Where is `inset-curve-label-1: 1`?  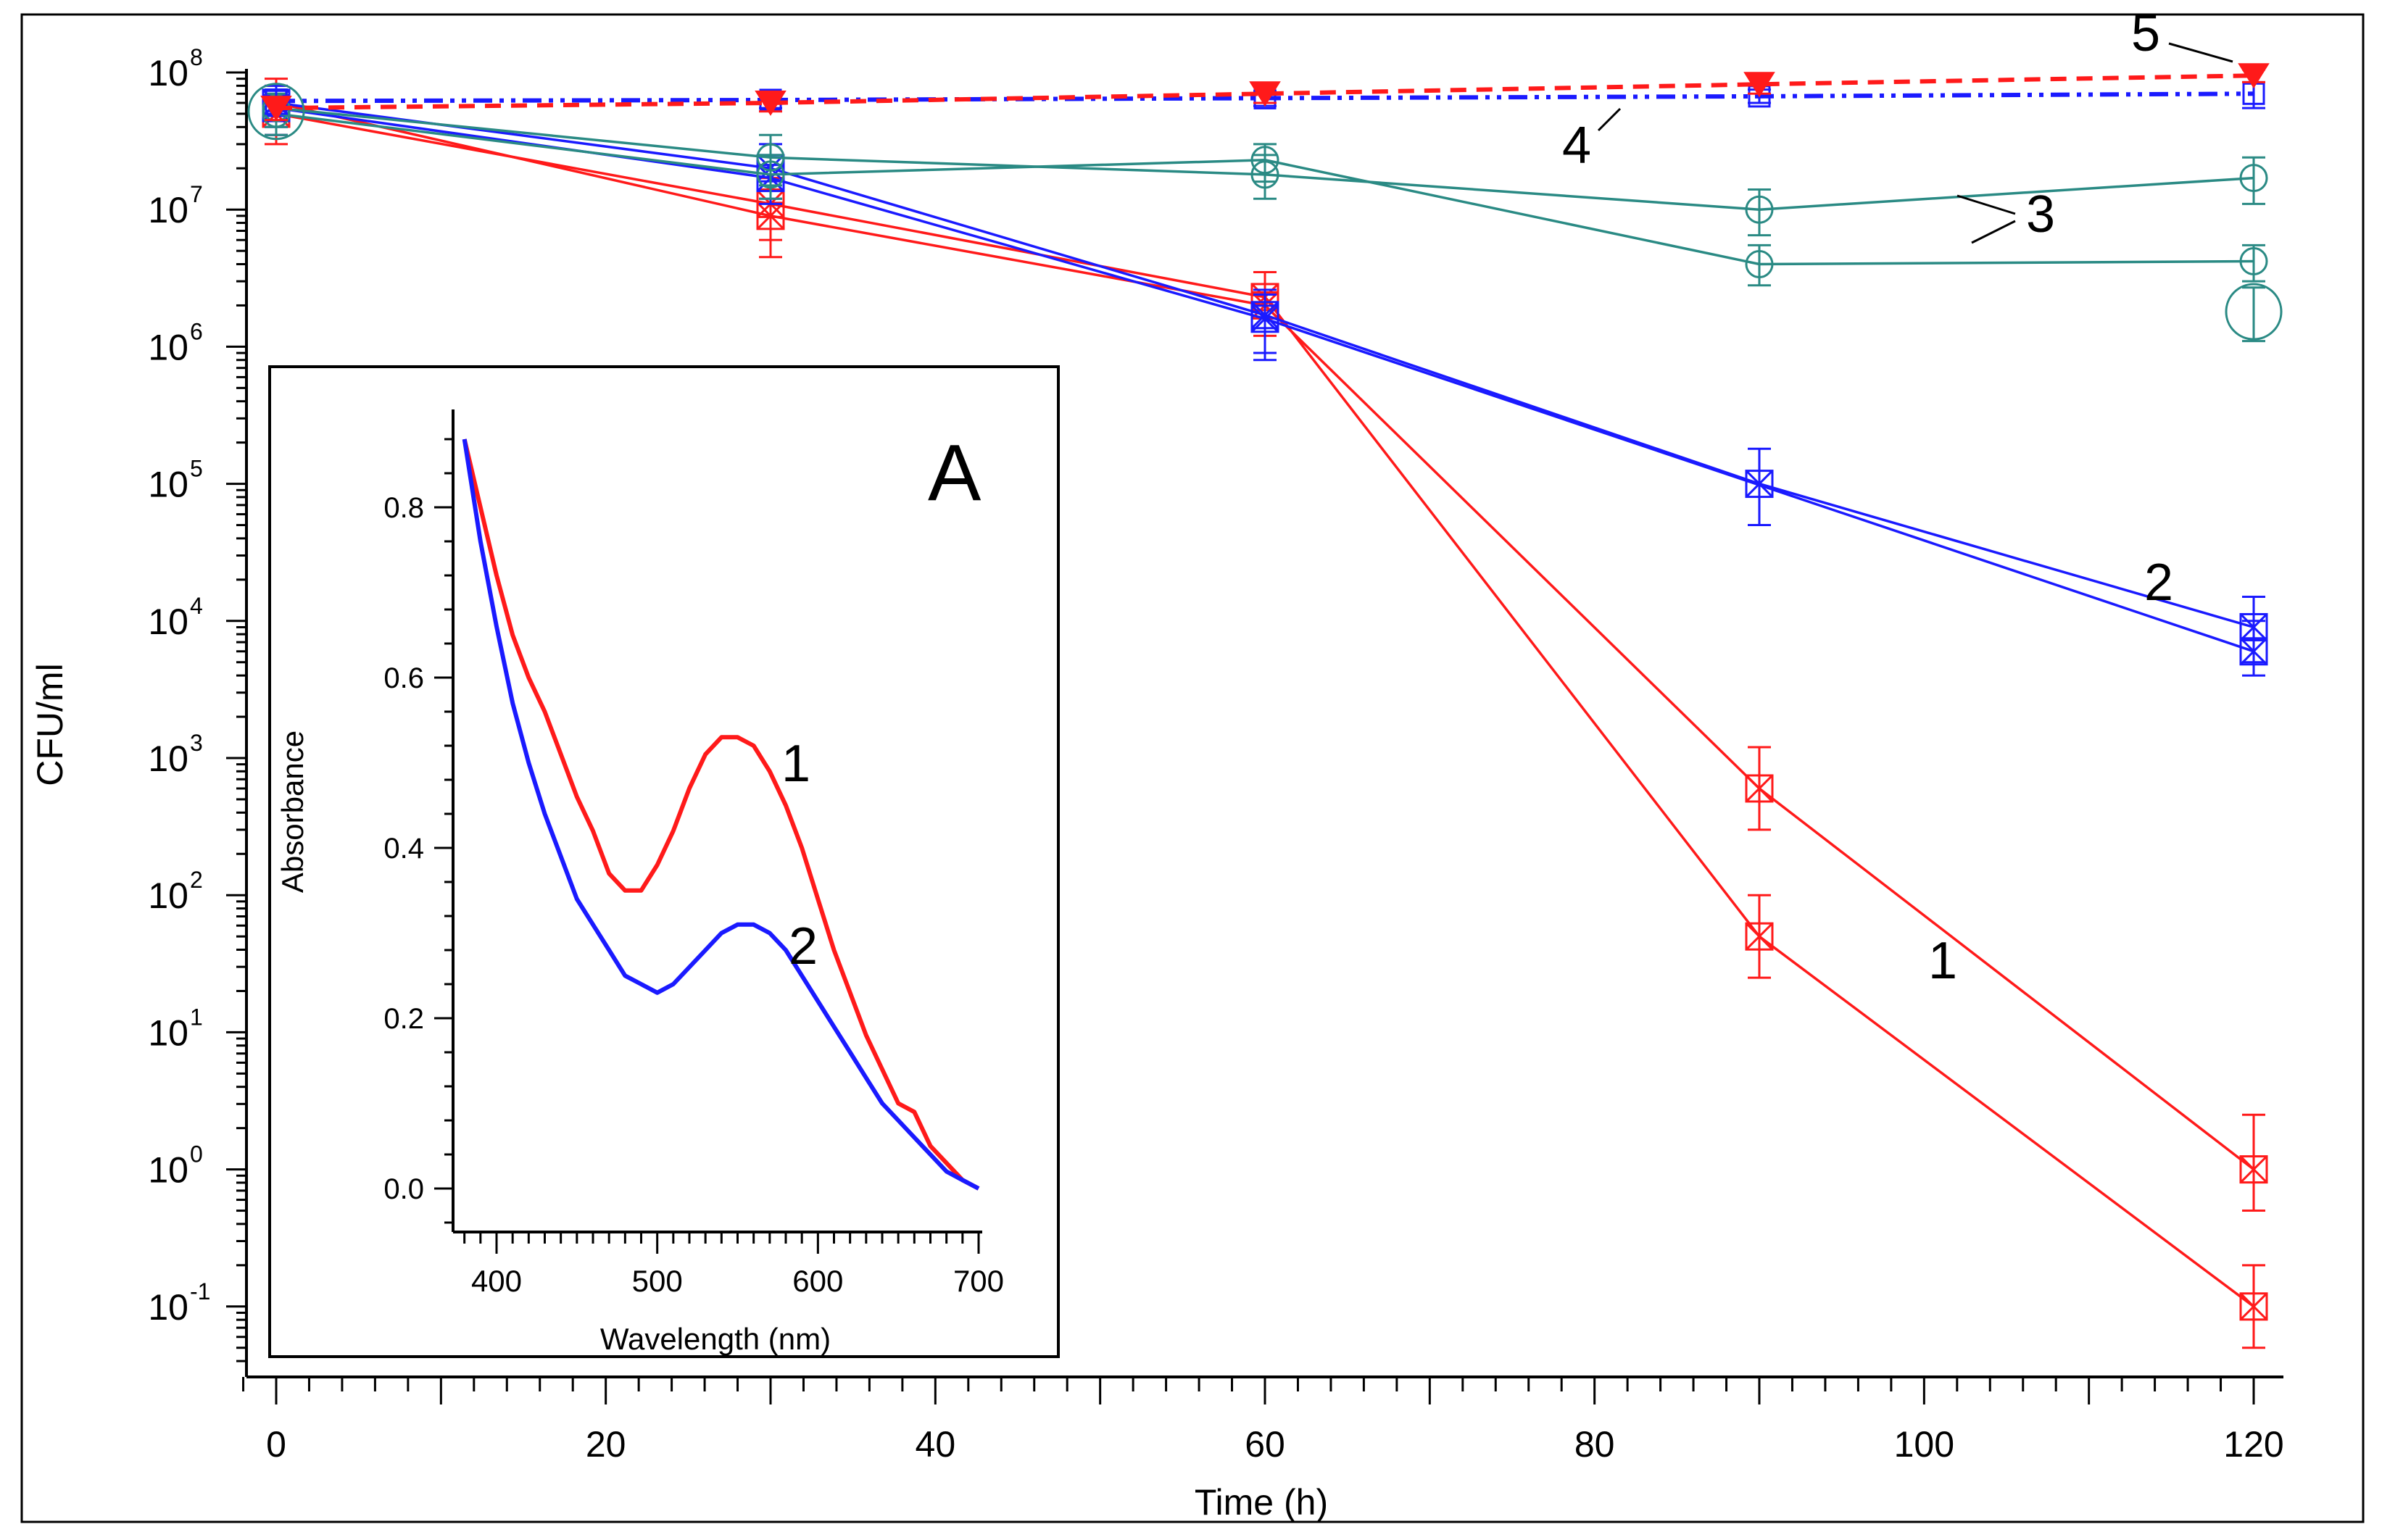 inset-curve-label-1: 1 is located at coordinates (795, 764).